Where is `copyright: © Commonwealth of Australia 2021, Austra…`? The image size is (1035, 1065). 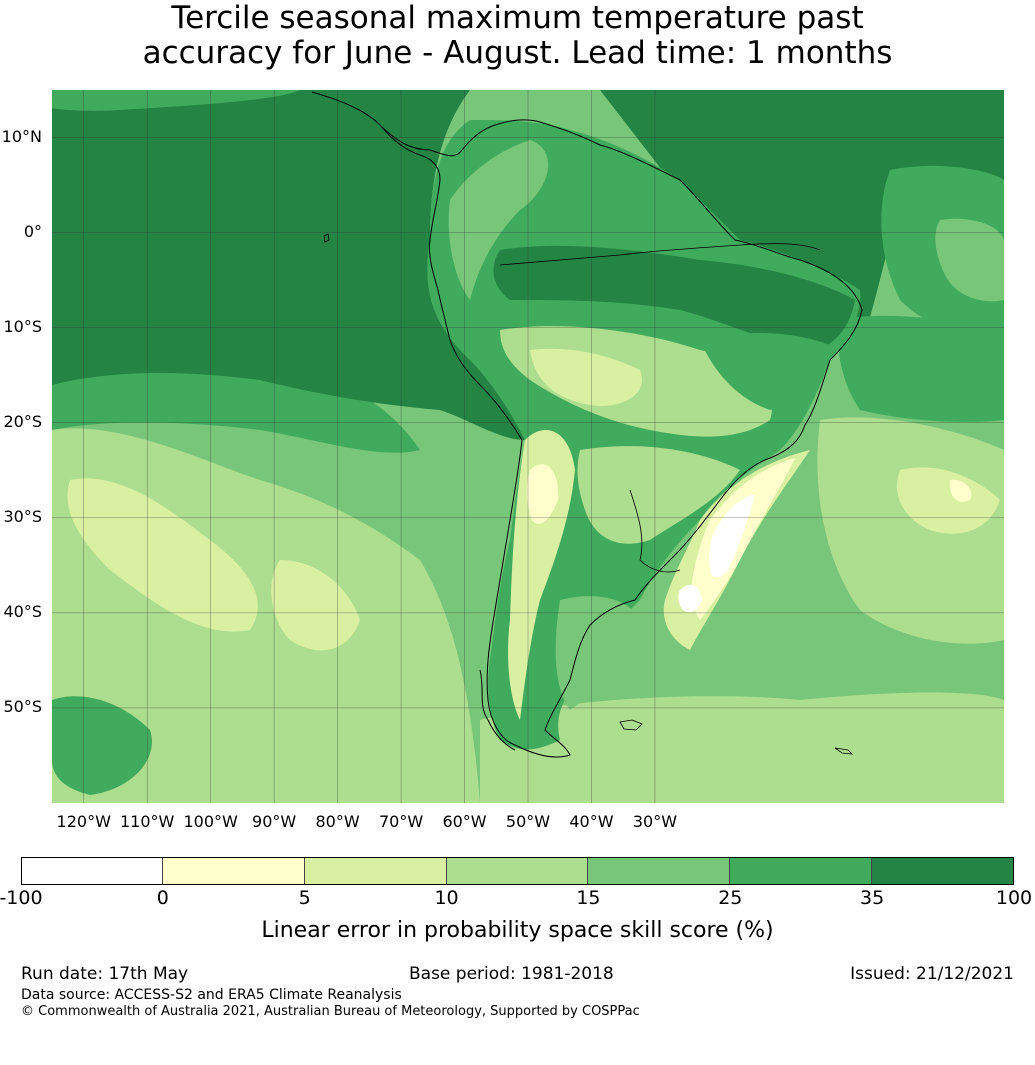
copyright: © Commonwealth of Australia 2021, Austra… is located at coordinates (330, 1011).